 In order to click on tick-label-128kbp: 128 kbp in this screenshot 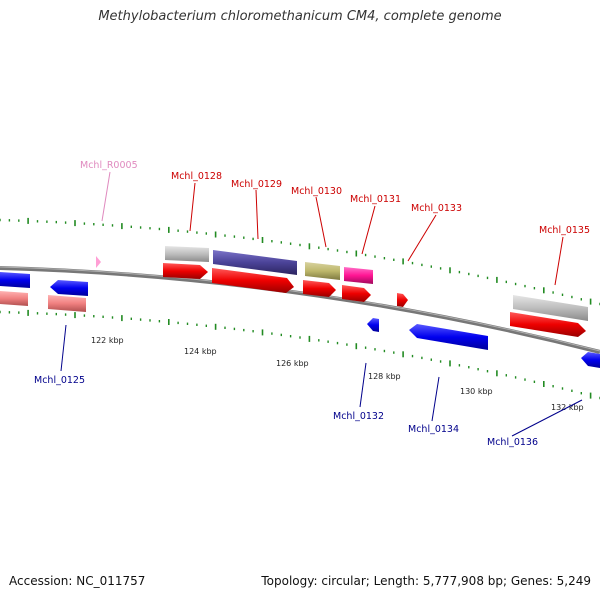, I will do `click(384, 376)`.